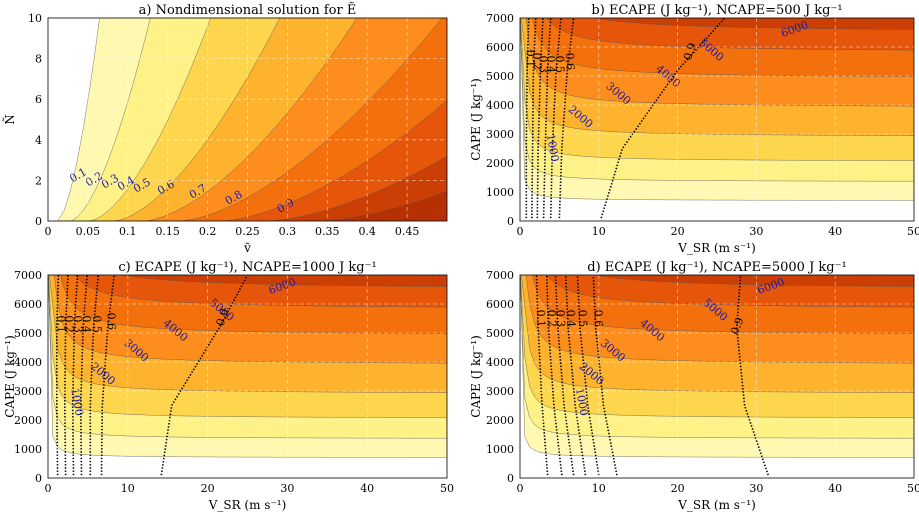 This screenshot has height=513, width=919. What do you see at coordinates (38, 180) in the screenshot?
I see `y-tick-label: 2` at bounding box center [38, 180].